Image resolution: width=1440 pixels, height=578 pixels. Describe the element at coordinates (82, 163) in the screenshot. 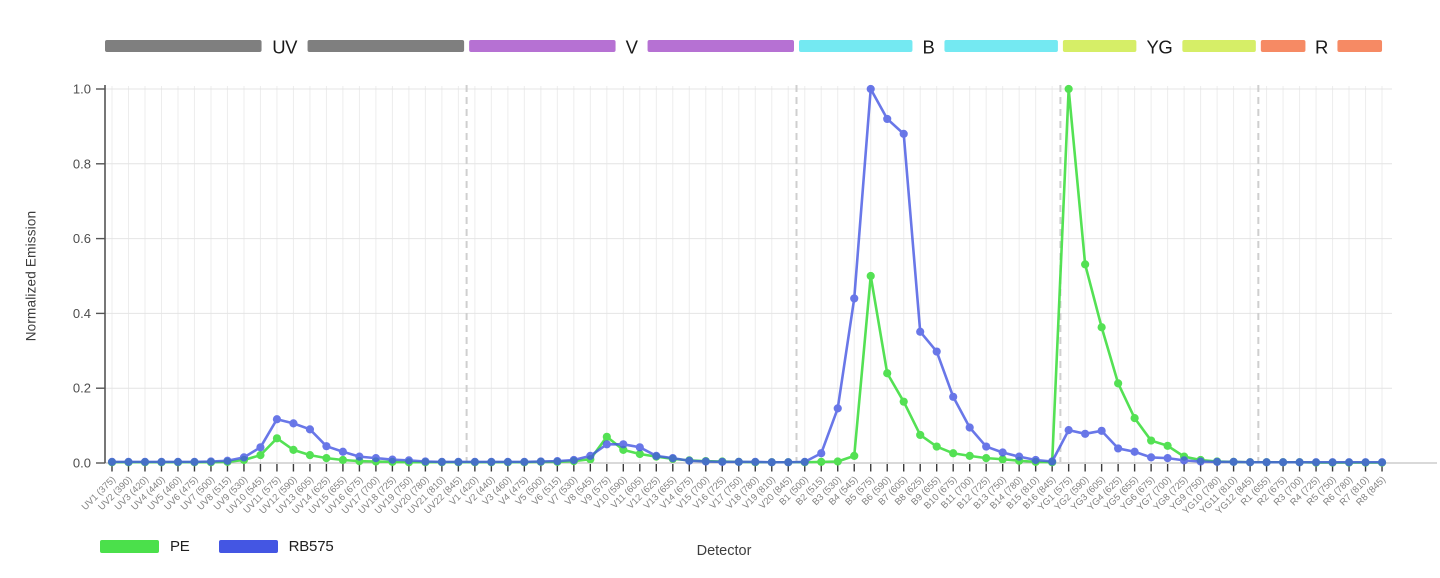

I see `y-tick-label: 0.8` at that location.